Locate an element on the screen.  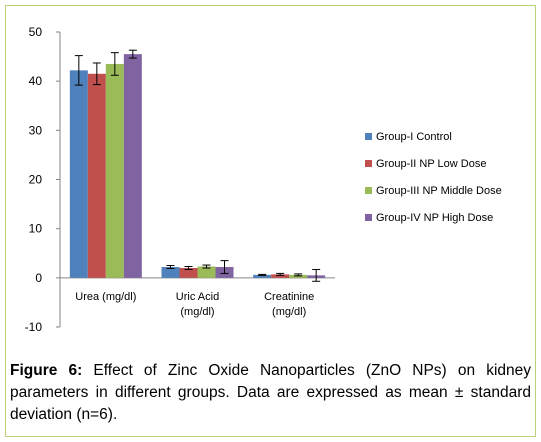
bar-s0-c0 is located at coordinates (78, 174).